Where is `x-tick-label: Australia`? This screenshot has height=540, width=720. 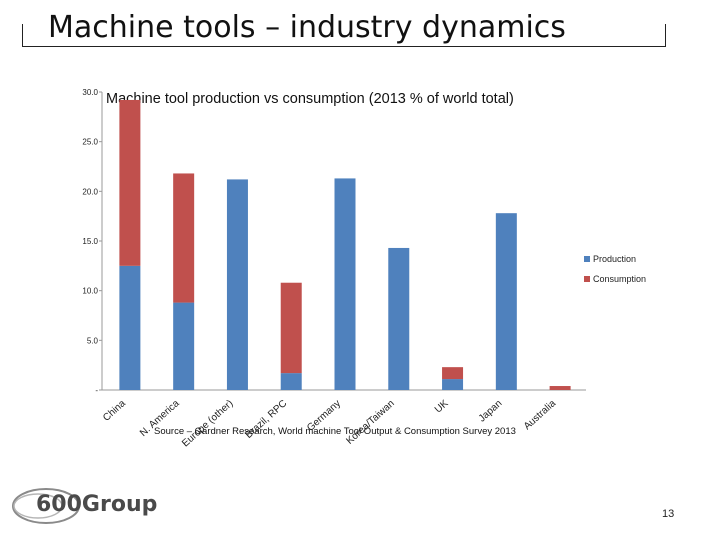
x-tick-label: Australia is located at coordinates (540, 415).